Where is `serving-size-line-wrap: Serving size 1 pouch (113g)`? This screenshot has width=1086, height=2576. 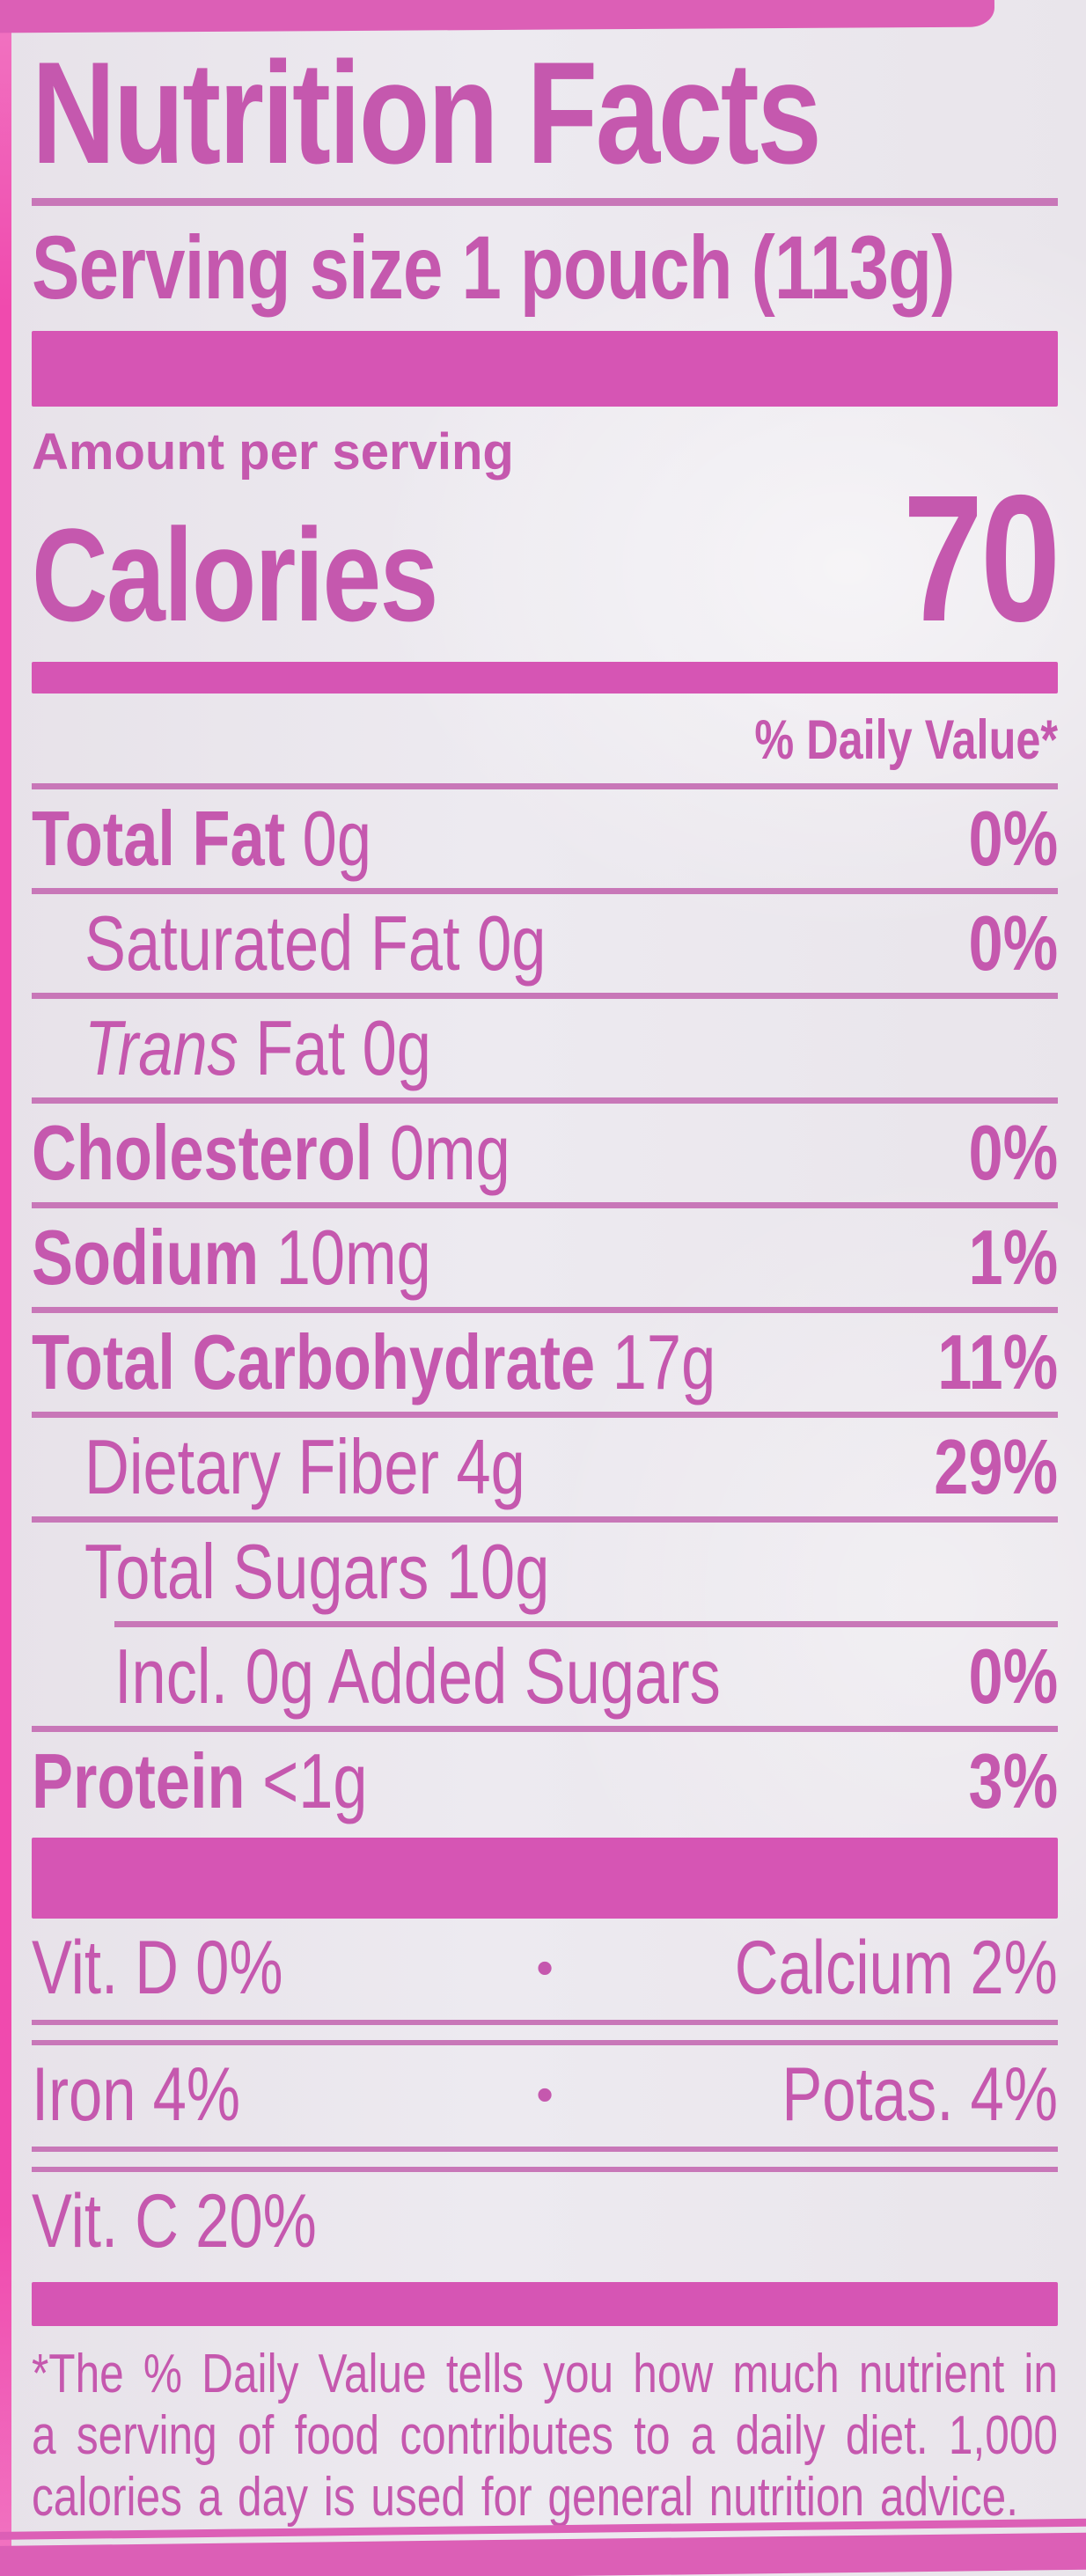 serving-size-line-wrap: Serving size 1 pouch (113g) is located at coordinates (545, 261).